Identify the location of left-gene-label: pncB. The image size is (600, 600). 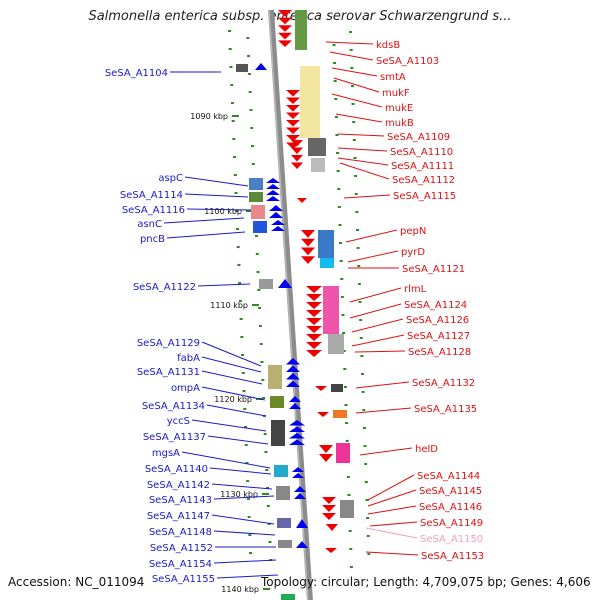
(152, 239).